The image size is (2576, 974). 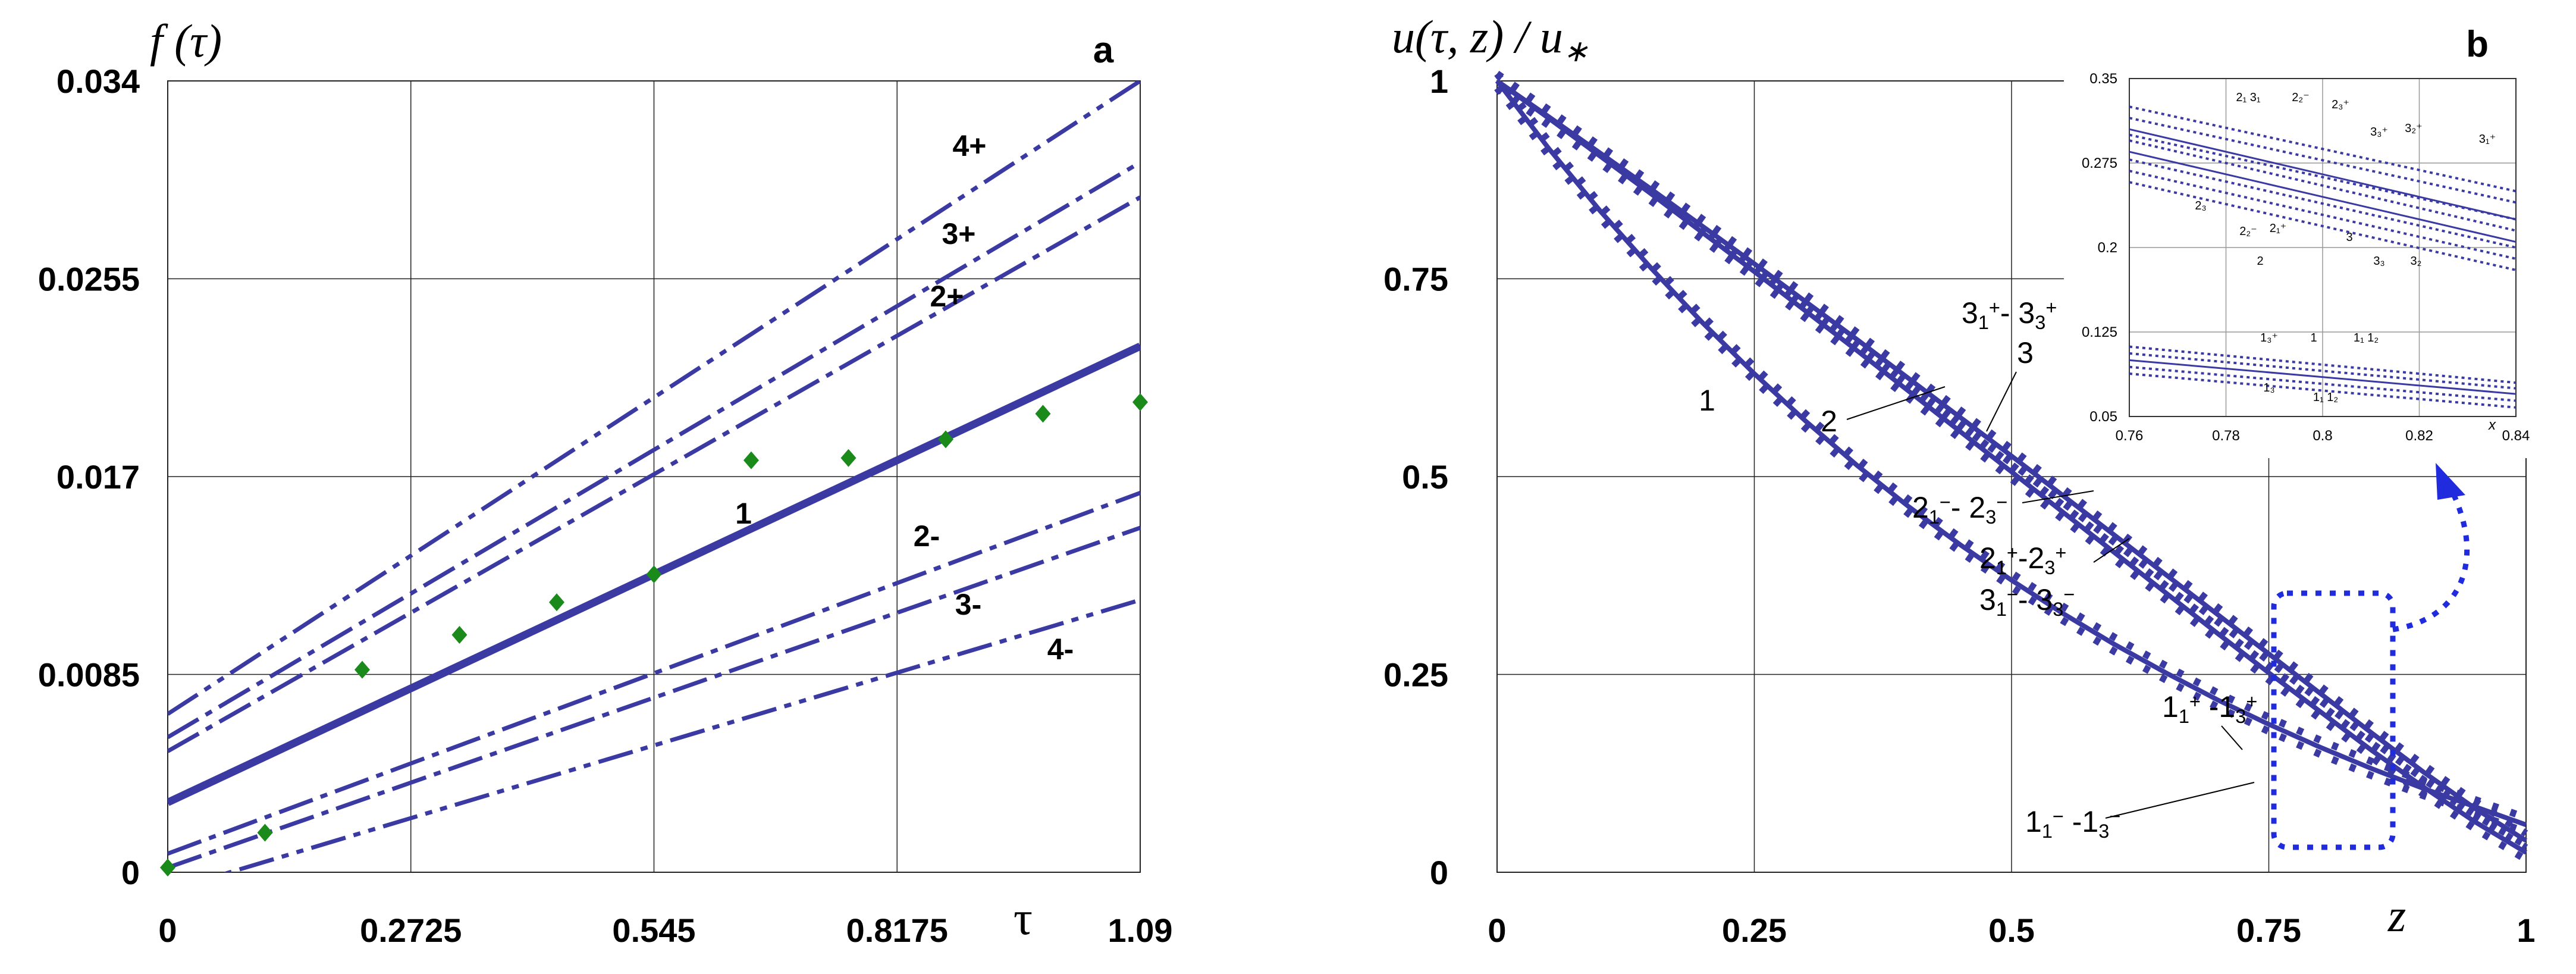 I want to click on curve-label-2: 2, so click(x=1829, y=421).